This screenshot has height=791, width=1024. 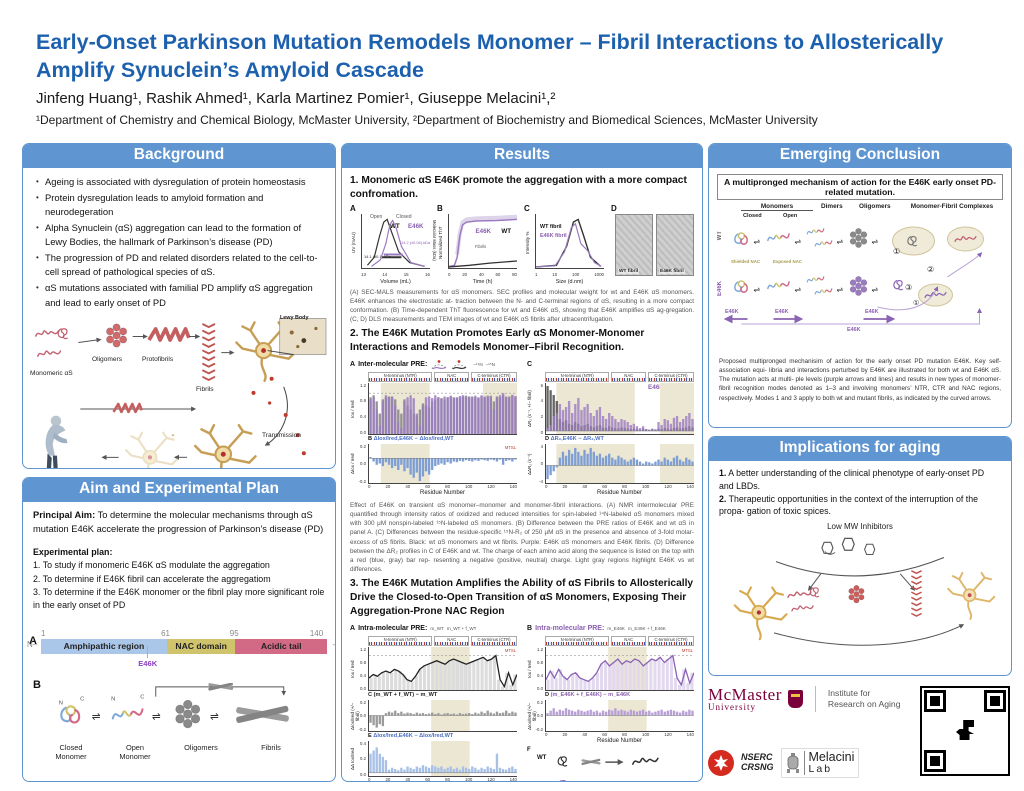 I want to click on fig1b-ylabel: Normalized ThT, so click(x=440, y=242).